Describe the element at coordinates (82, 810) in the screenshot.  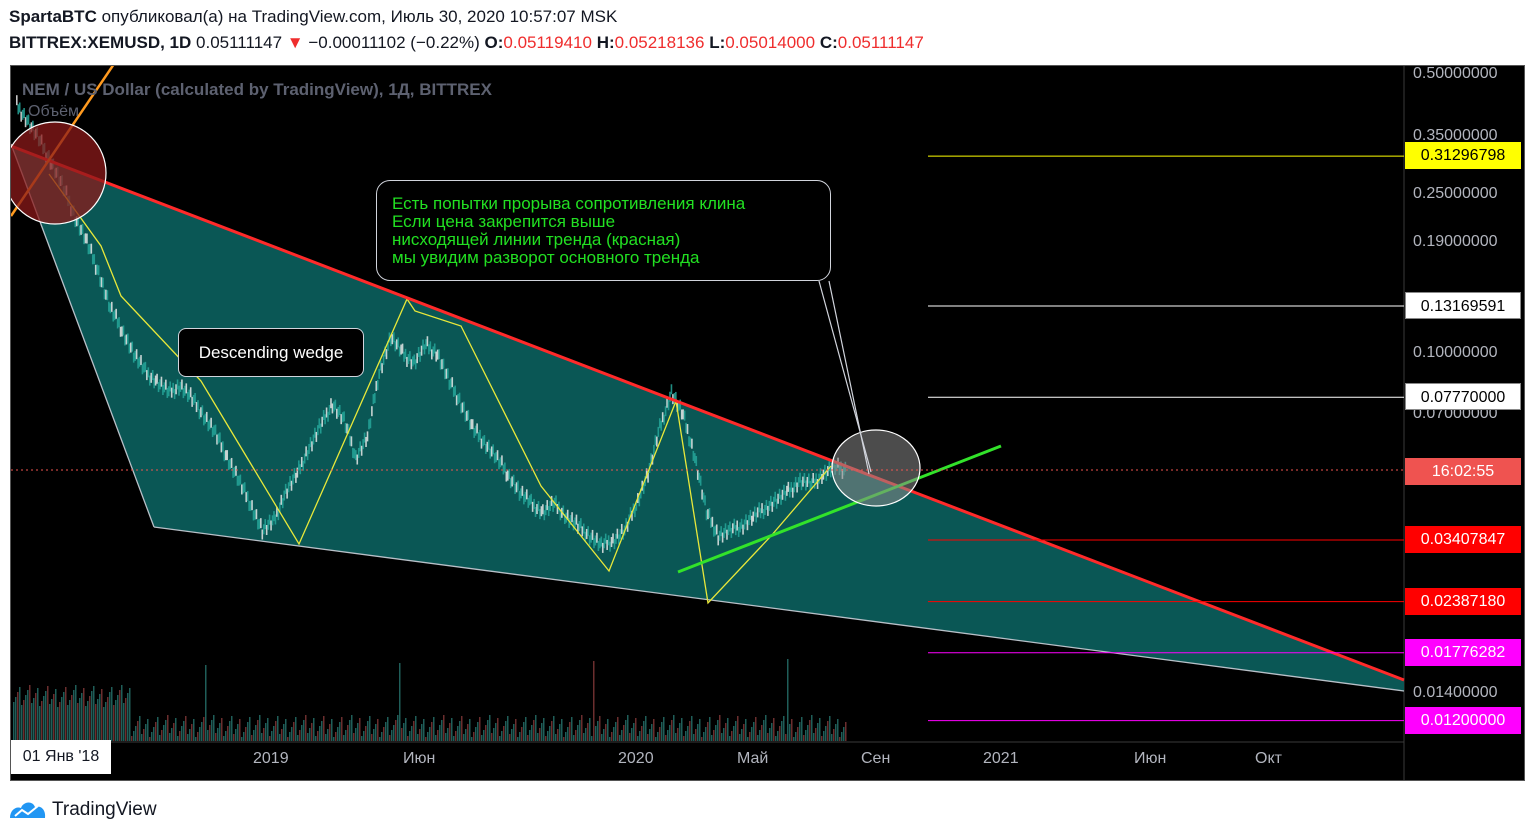
I see `tradingview-footer: TradingView` at that location.